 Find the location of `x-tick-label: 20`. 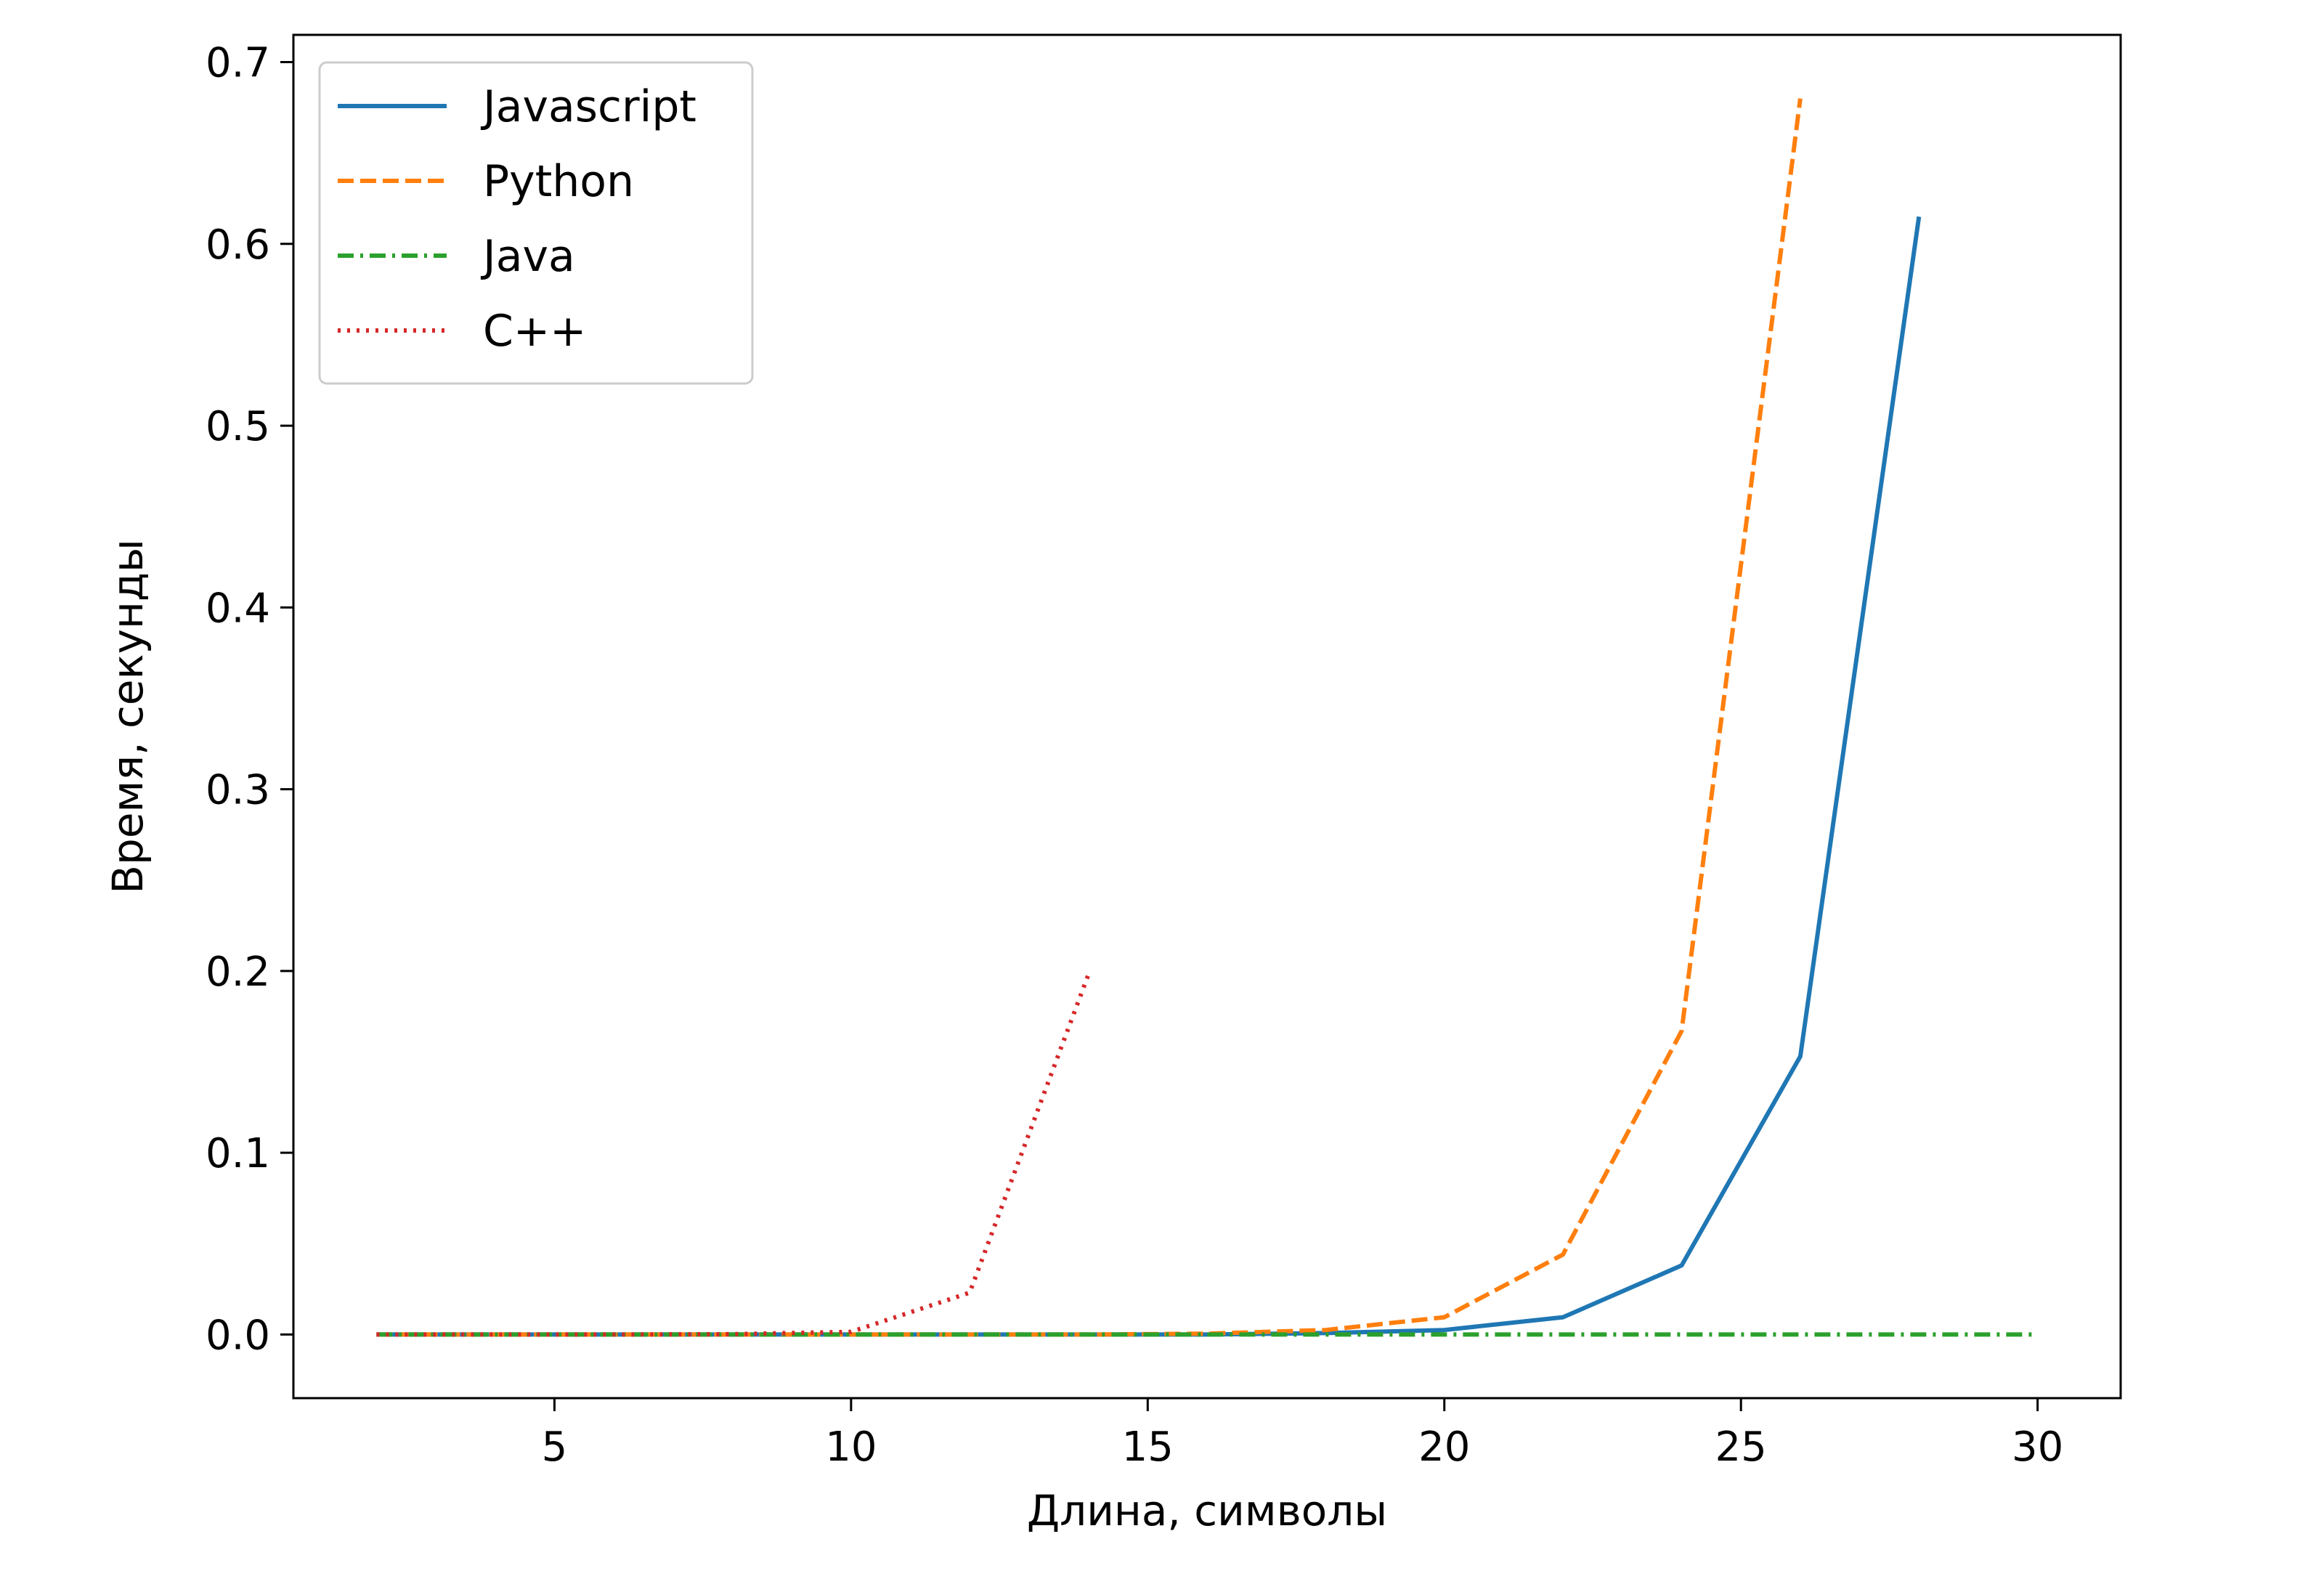

x-tick-label: 20 is located at coordinates (1444, 1448).